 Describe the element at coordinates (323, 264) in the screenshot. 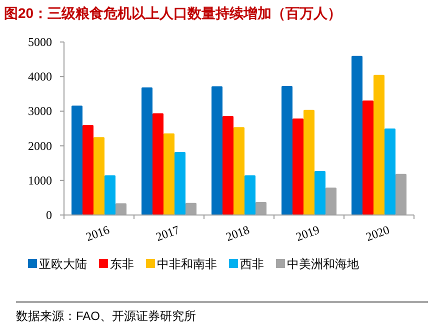

I see `legend-label: 中美洲和海地` at that location.